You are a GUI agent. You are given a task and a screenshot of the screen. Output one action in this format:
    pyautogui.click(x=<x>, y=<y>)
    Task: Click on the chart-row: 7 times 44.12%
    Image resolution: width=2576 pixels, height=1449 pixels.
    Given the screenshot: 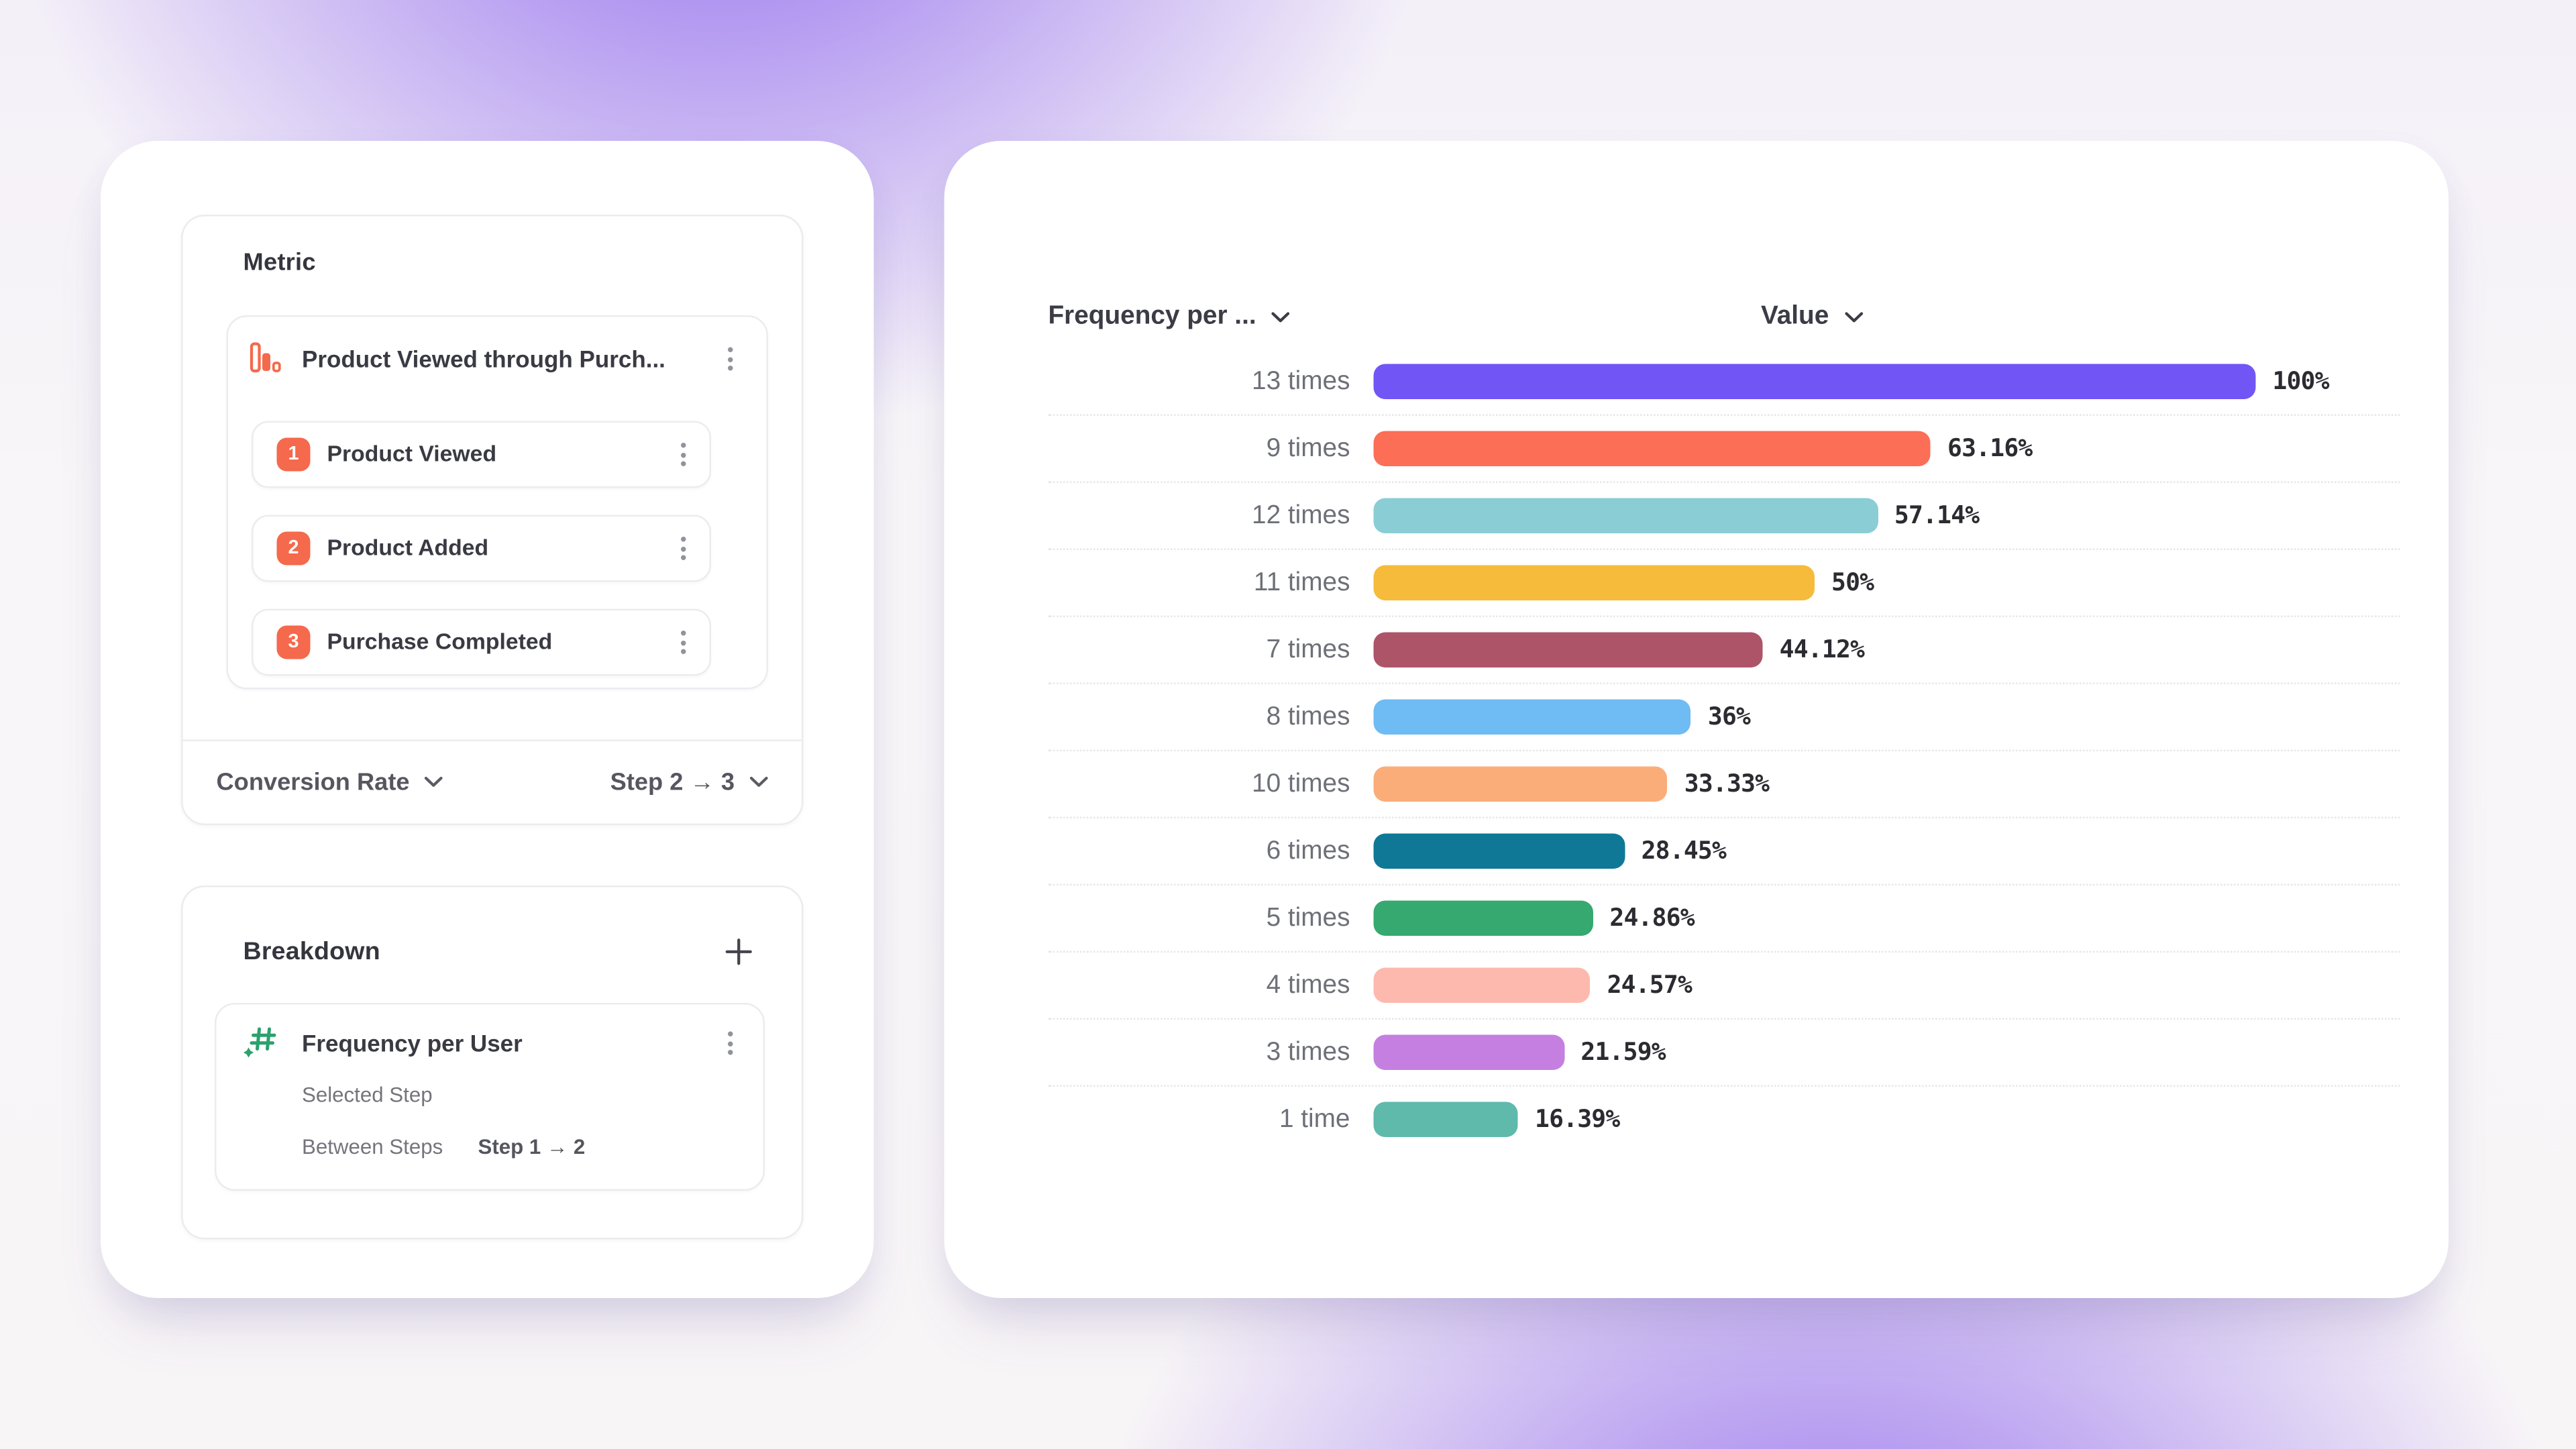 What is the action you would take?
    pyautogui.click(x=1724, y=649)
    